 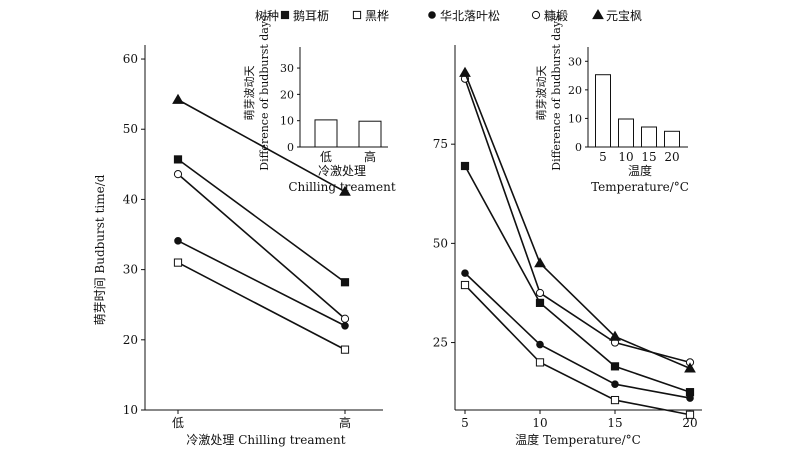 I want to click on legend-label: 糠椴, so click(x=556, y=15).